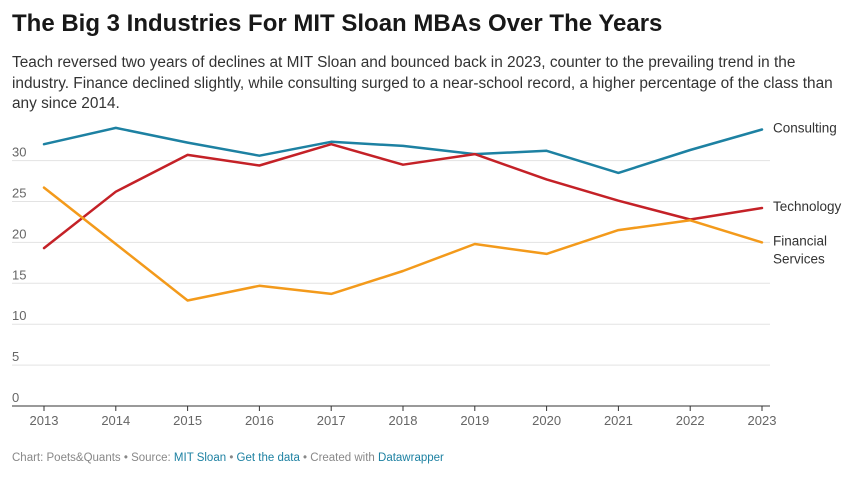  I want to click on datawrapper-link: Datawrapper, so click(411, 458).